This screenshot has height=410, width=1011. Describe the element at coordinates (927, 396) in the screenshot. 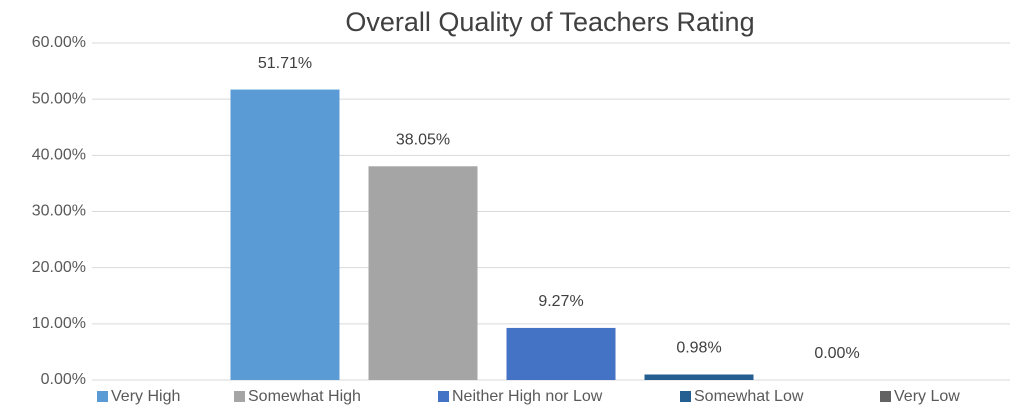

I see `legend-label: Very Low` at that location.